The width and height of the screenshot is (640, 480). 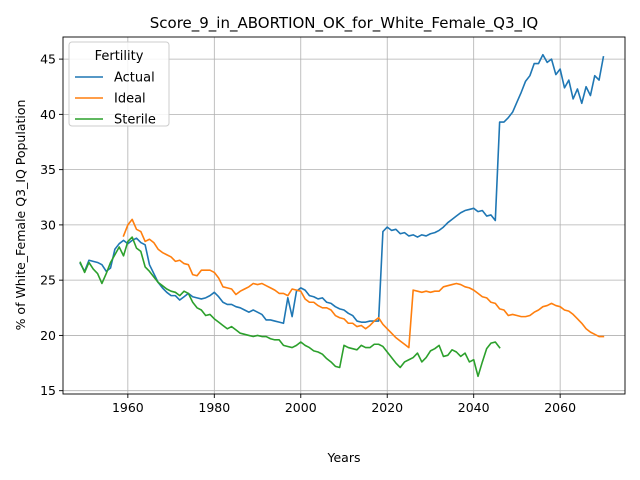 I want to click on y-tick-label: 25, so click(x=48, y=280).